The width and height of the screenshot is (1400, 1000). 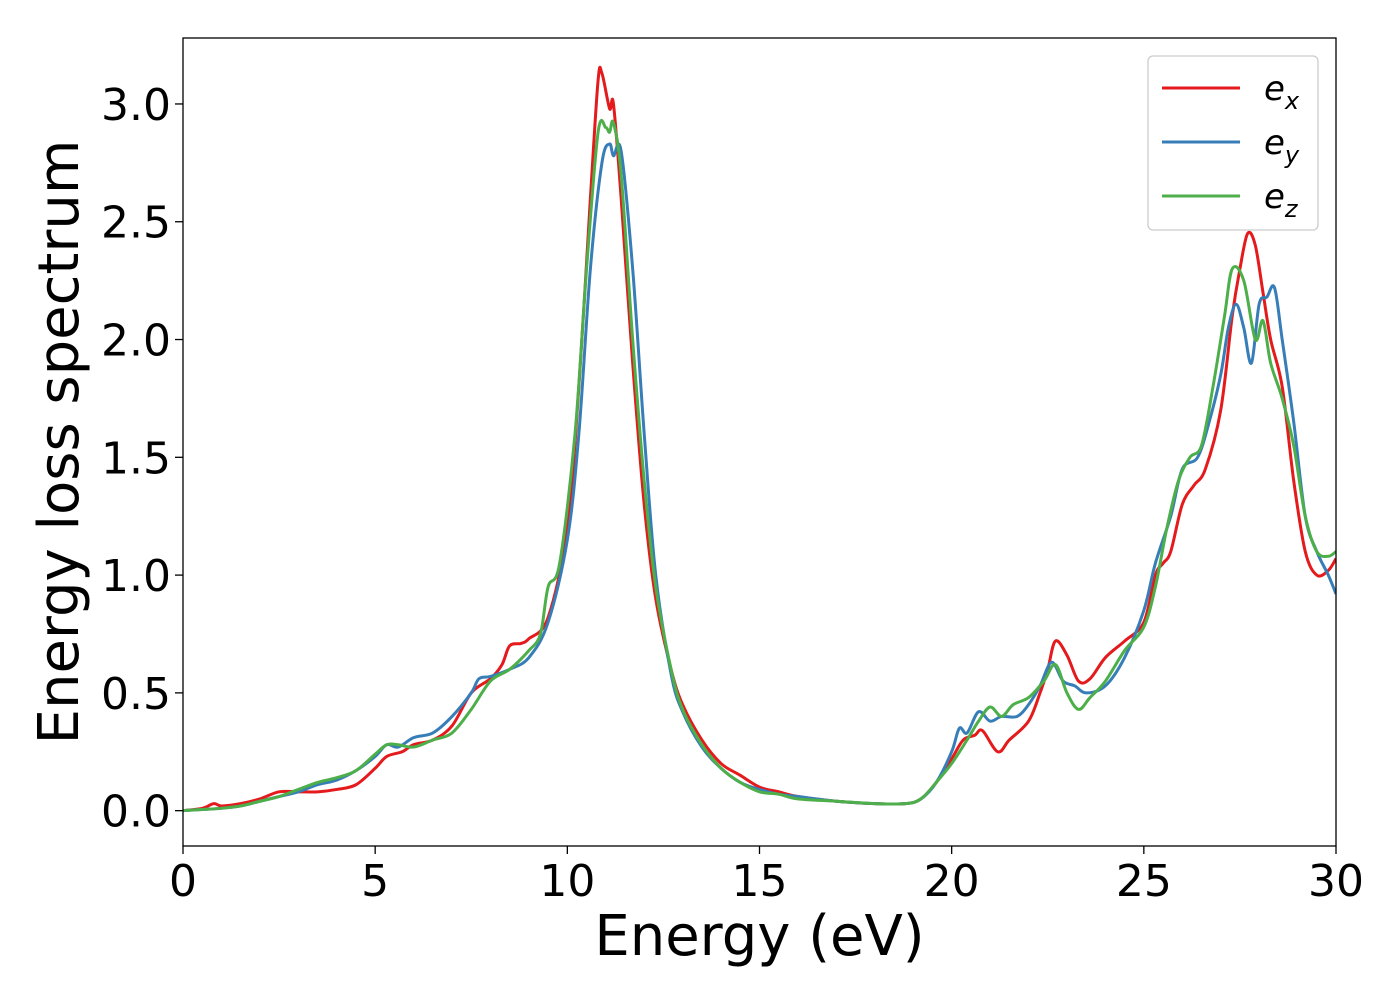 I want to click on y-axis-ticks: 0.0 0.5 1.0 1.5 2.0 2.5 3.0, so click(x=142, y=459).